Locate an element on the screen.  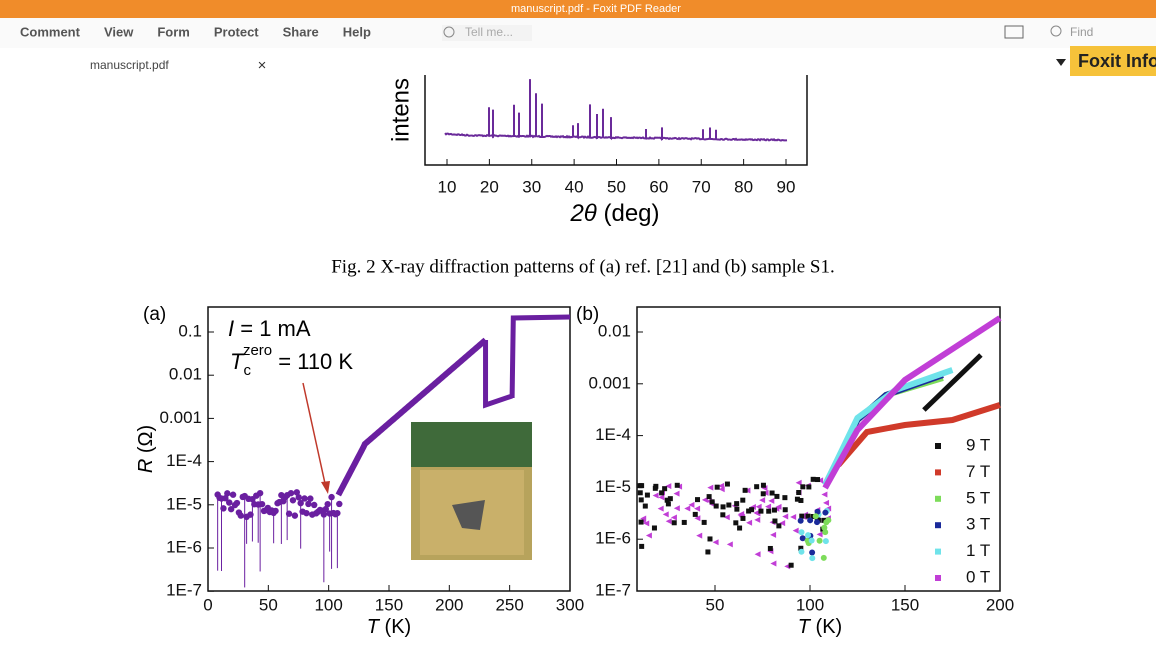
banner-arrow is located at coordinates (1061, 62).